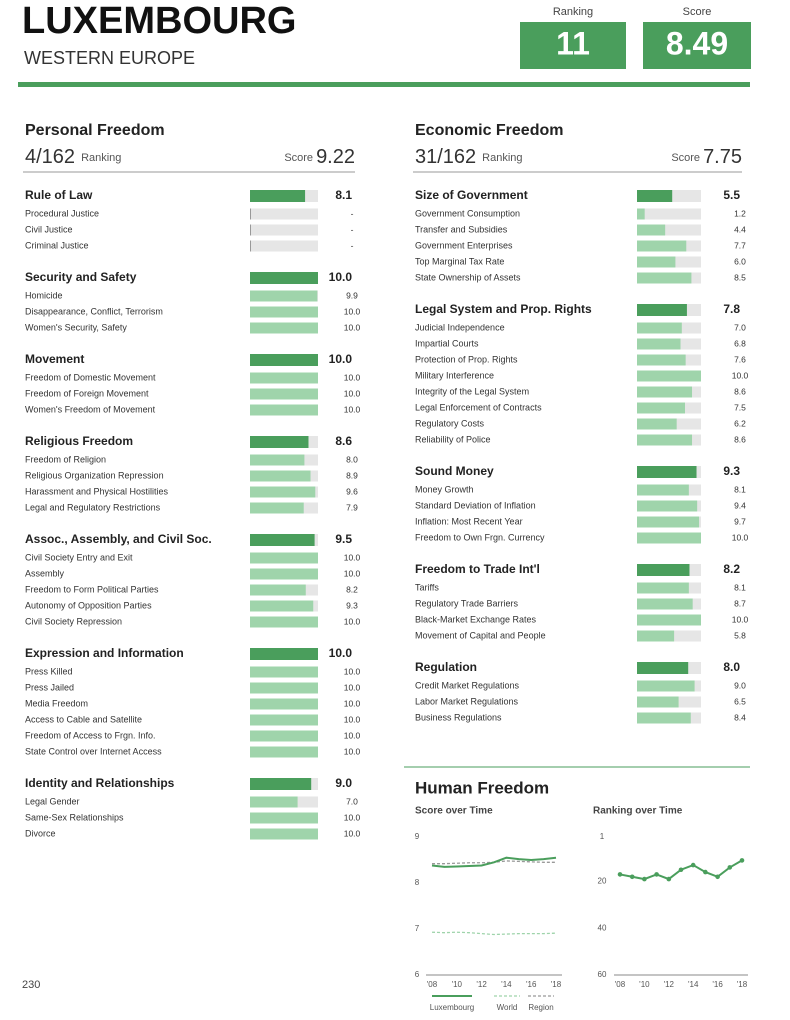 This screenshot has height=1020, width=790. Describe the element at coordinates (507, 1007) in the screenshot. I see `legend-label: World` at that location.